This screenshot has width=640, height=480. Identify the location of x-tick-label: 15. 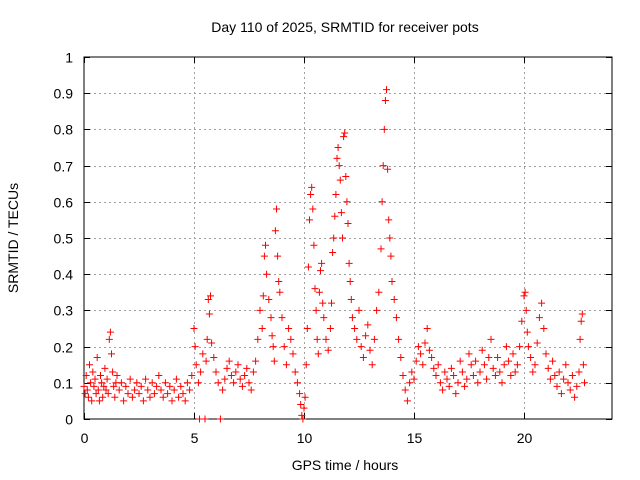
(415, 438).